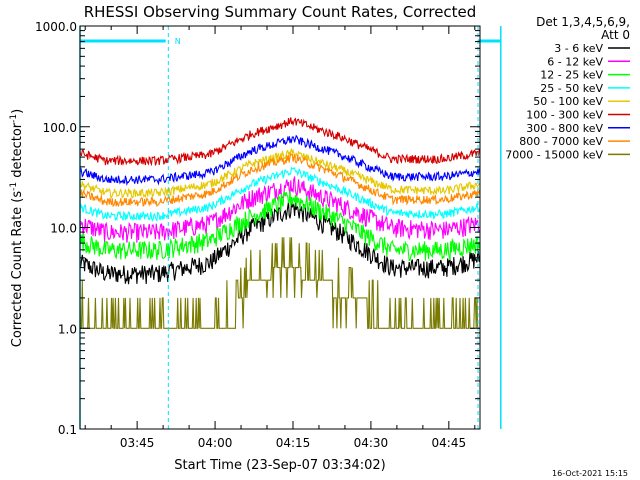 The width and height of the screenshot is (640, 480). What do you see at coordinates (568, 101) in the screenshot?
I see `legend-label-5: 50 - 100 keV` at bounding box center [568, 101].